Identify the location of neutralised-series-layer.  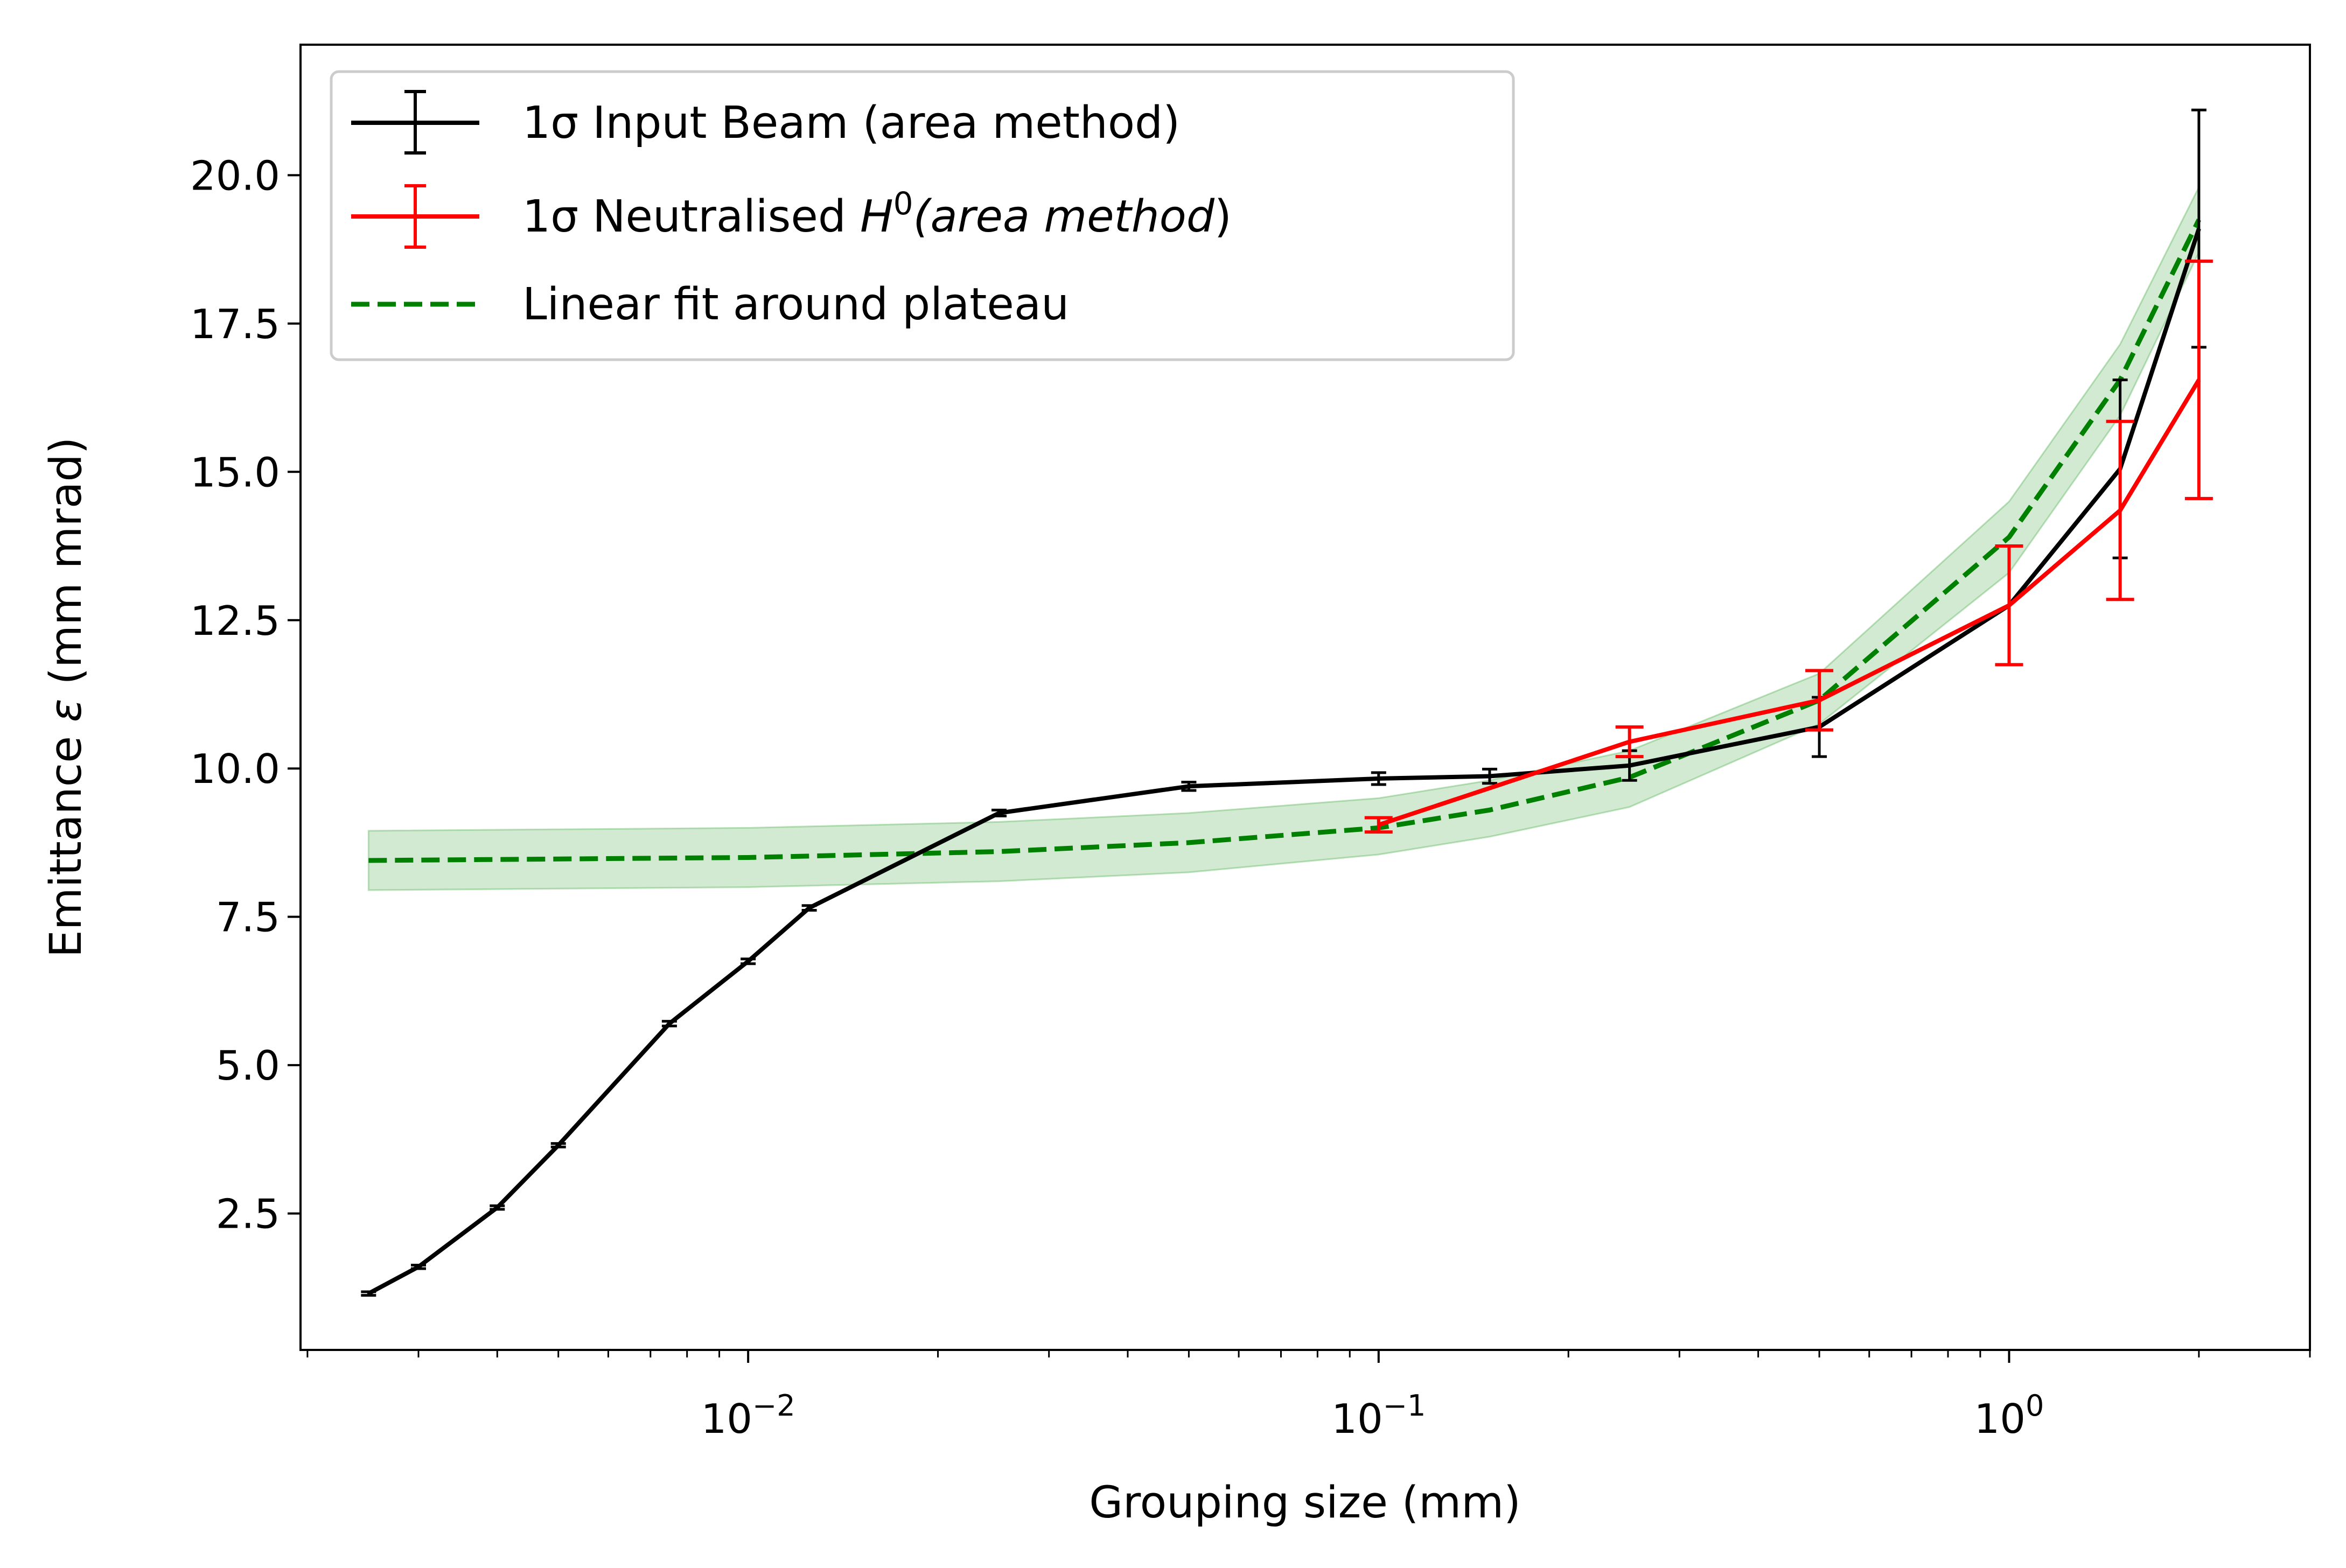
(1788, 547).